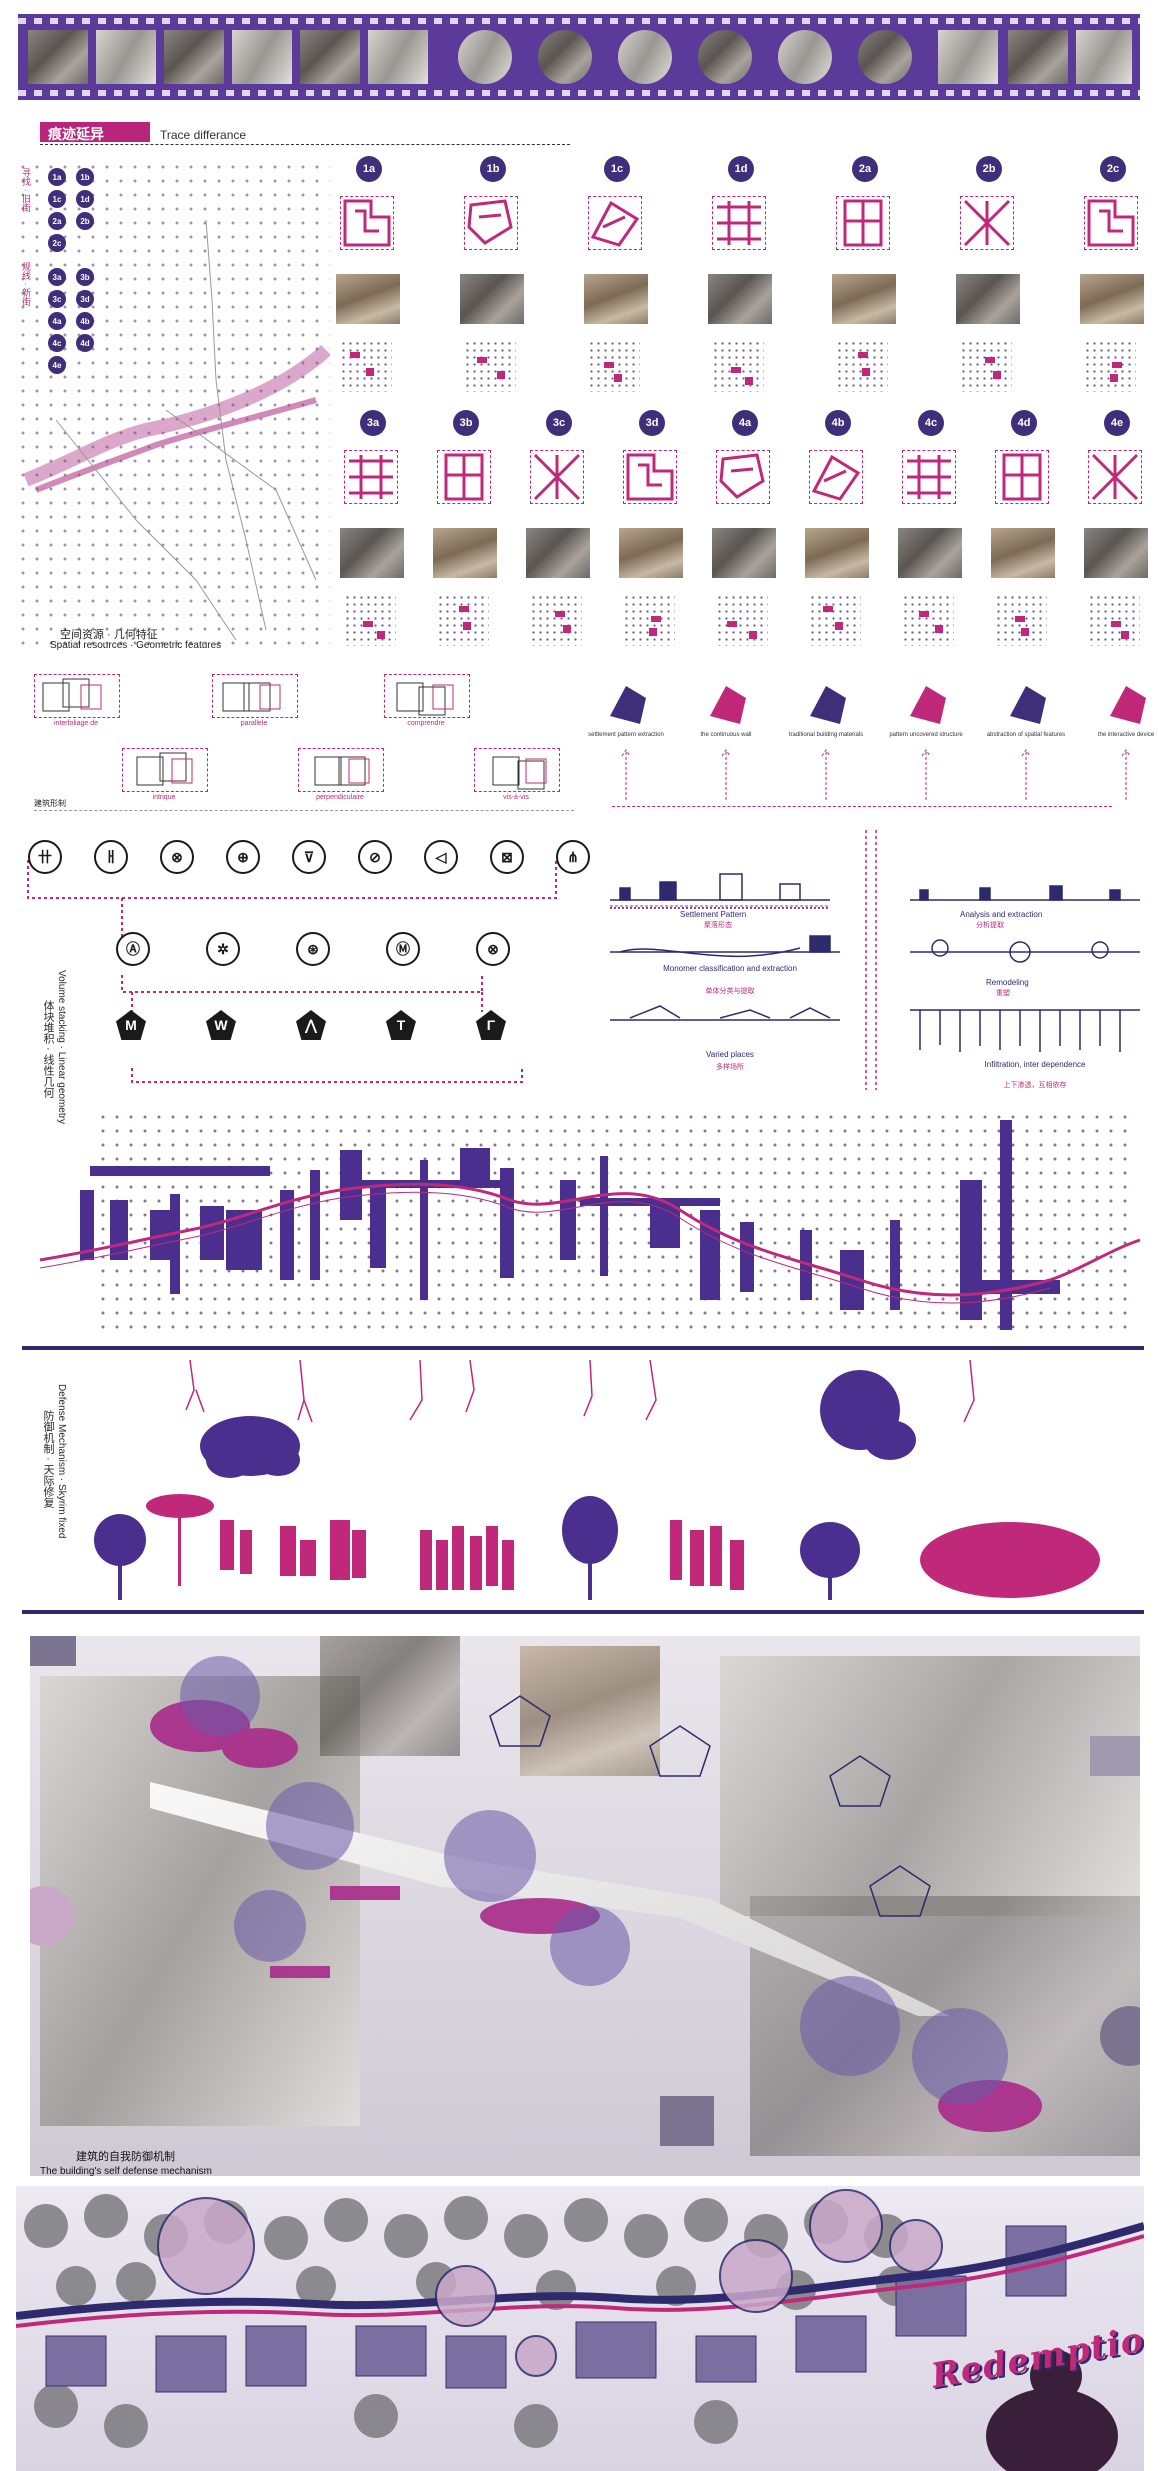  Describe the element at coordinates (85, 199) in the screenshot. I see `legend-badge: 1d` at that location.